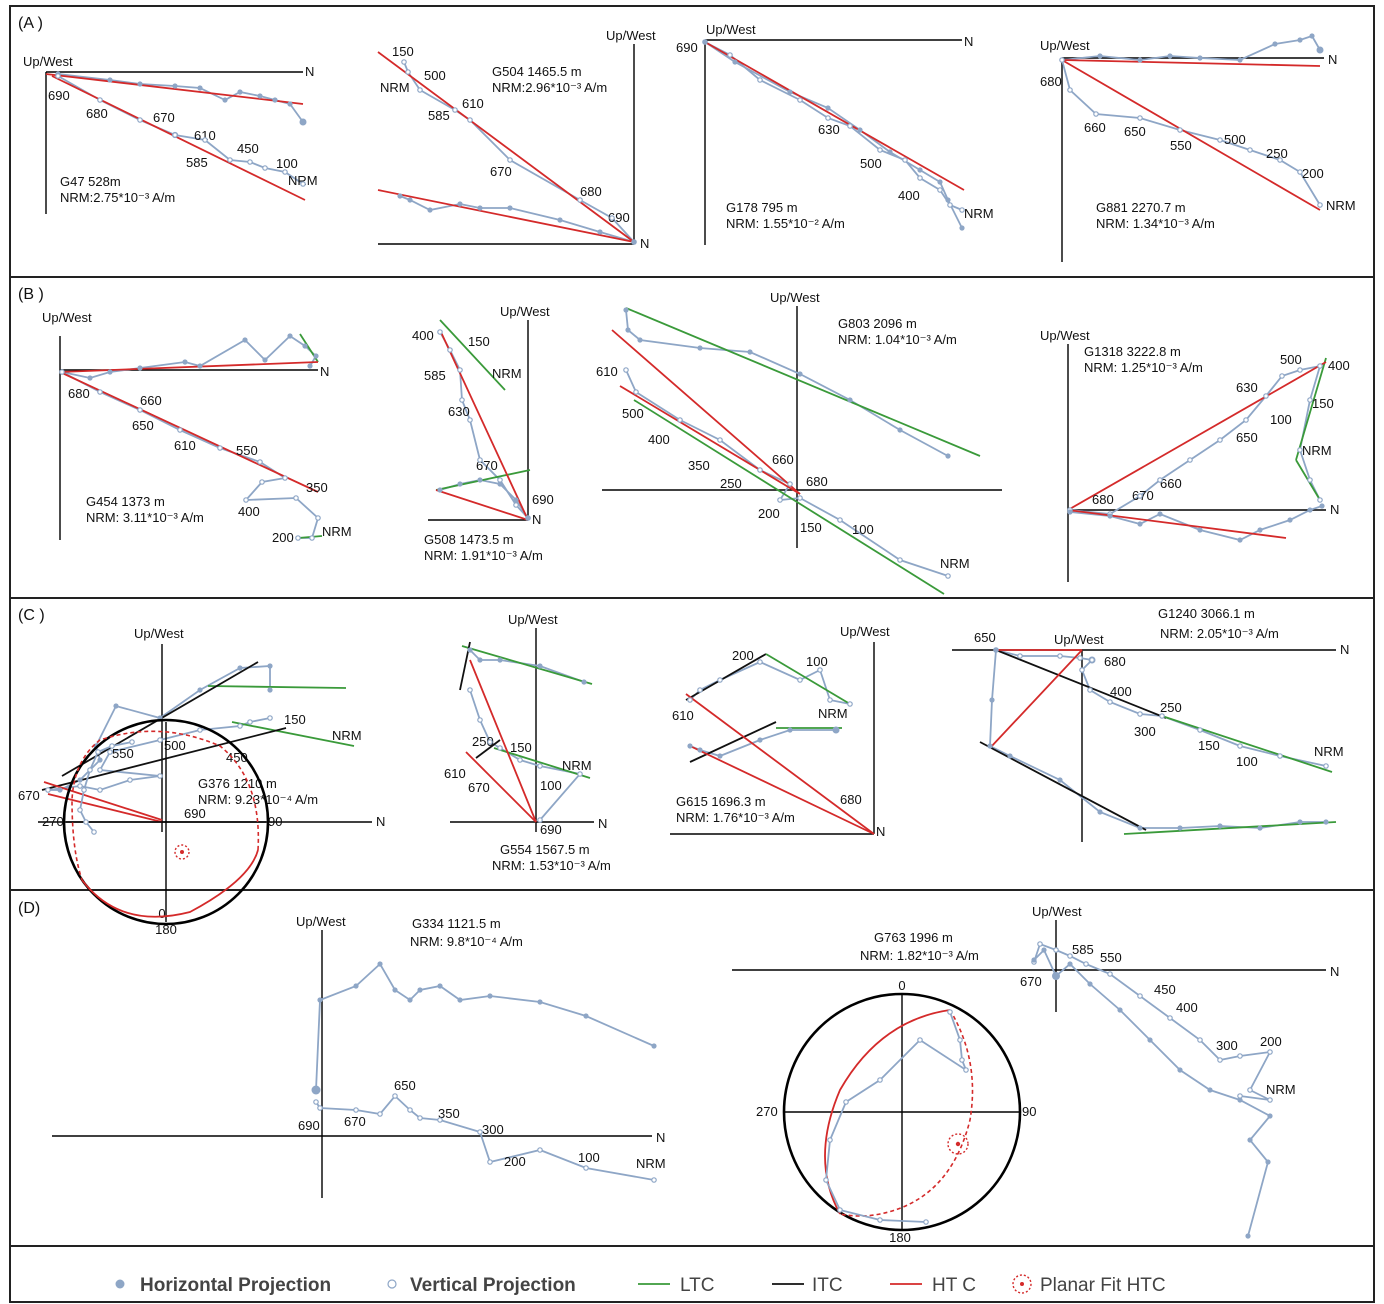 Image resolution: width=1384 pixels, height=1304 pixels. What do you see at coordinates (125, 501) in the screenshot?
I see `sample-title: G454 1373 m` at bounding box center [125, 501].